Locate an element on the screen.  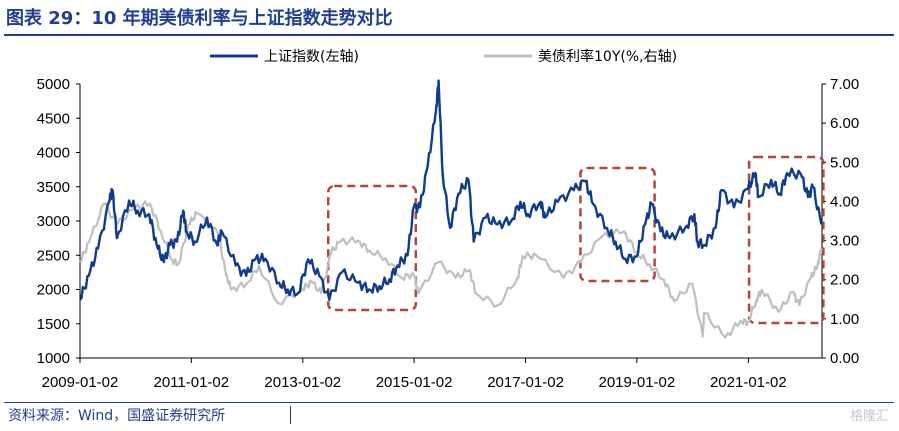
y-right-tick-label: 7.00 is located at coordinates (844, 84).